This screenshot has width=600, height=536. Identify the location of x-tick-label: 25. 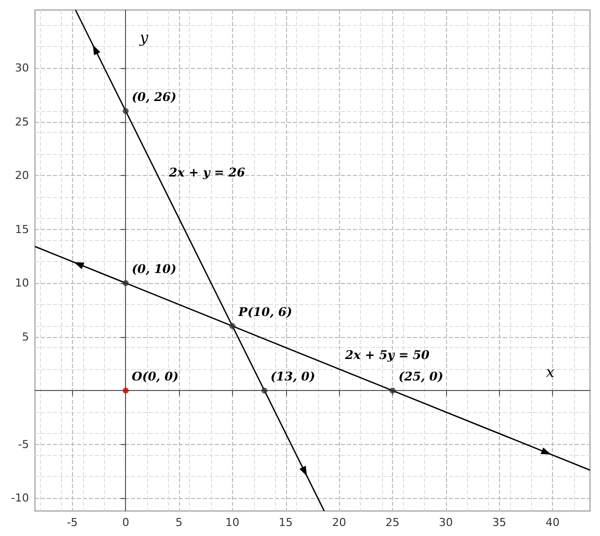
(393, 522).